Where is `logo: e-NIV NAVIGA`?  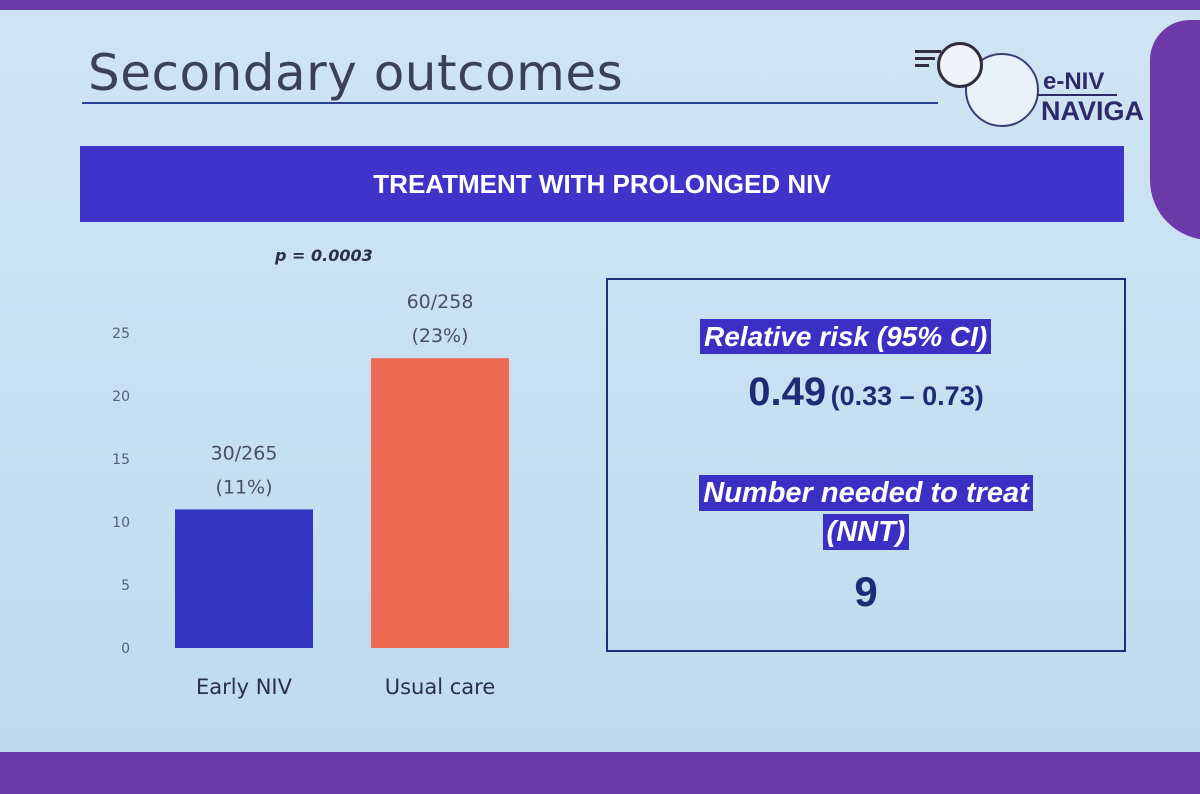
logo: e-NIV NAVIGA is located at coordinates (1057, 83).